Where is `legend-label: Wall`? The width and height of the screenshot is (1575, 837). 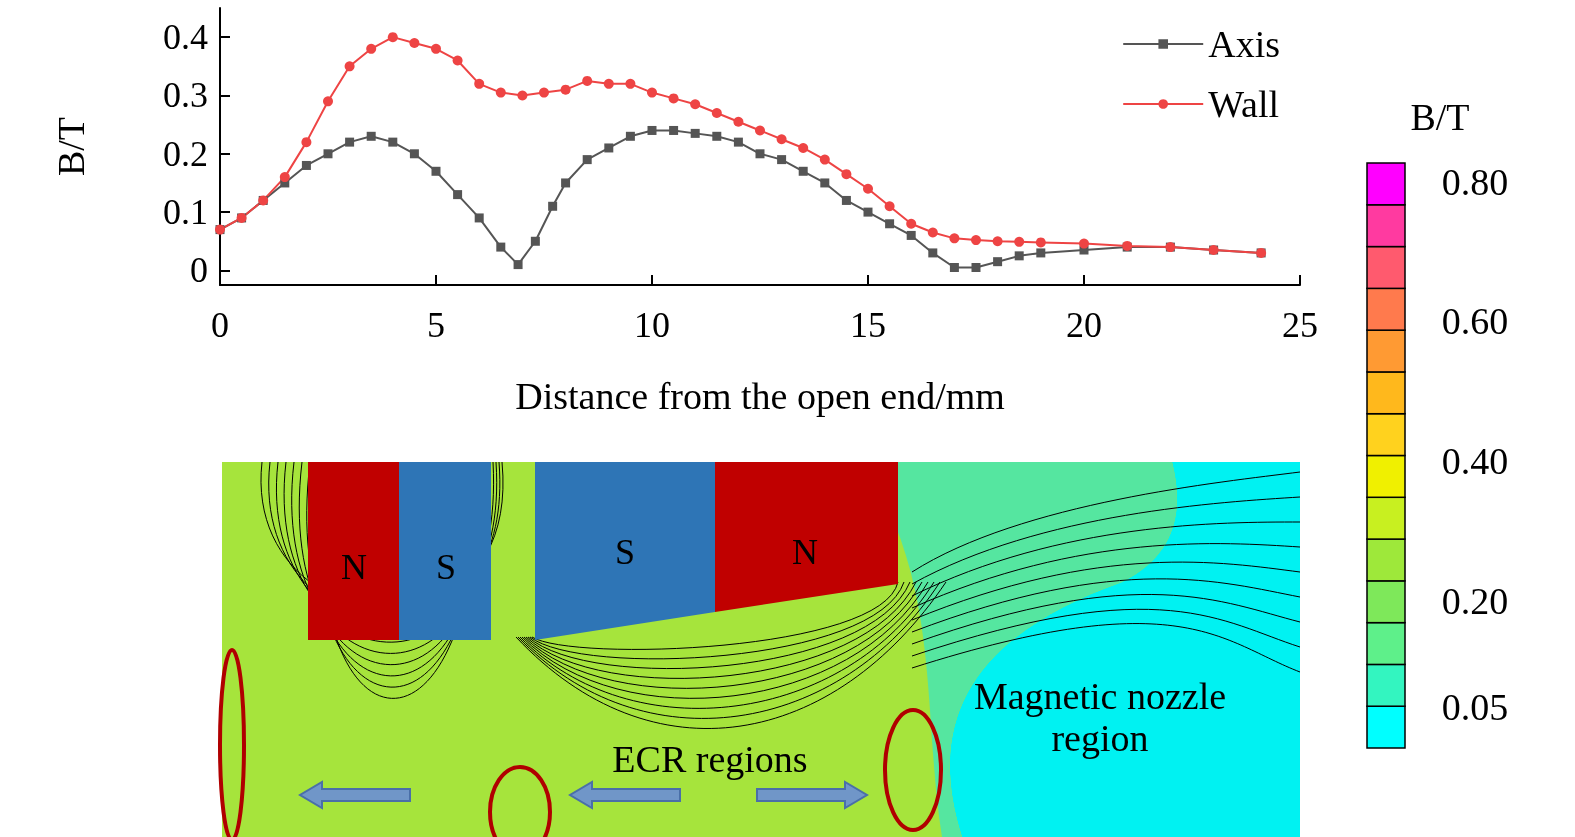 legend-label: Wall is located at coordinates (1244, 104).